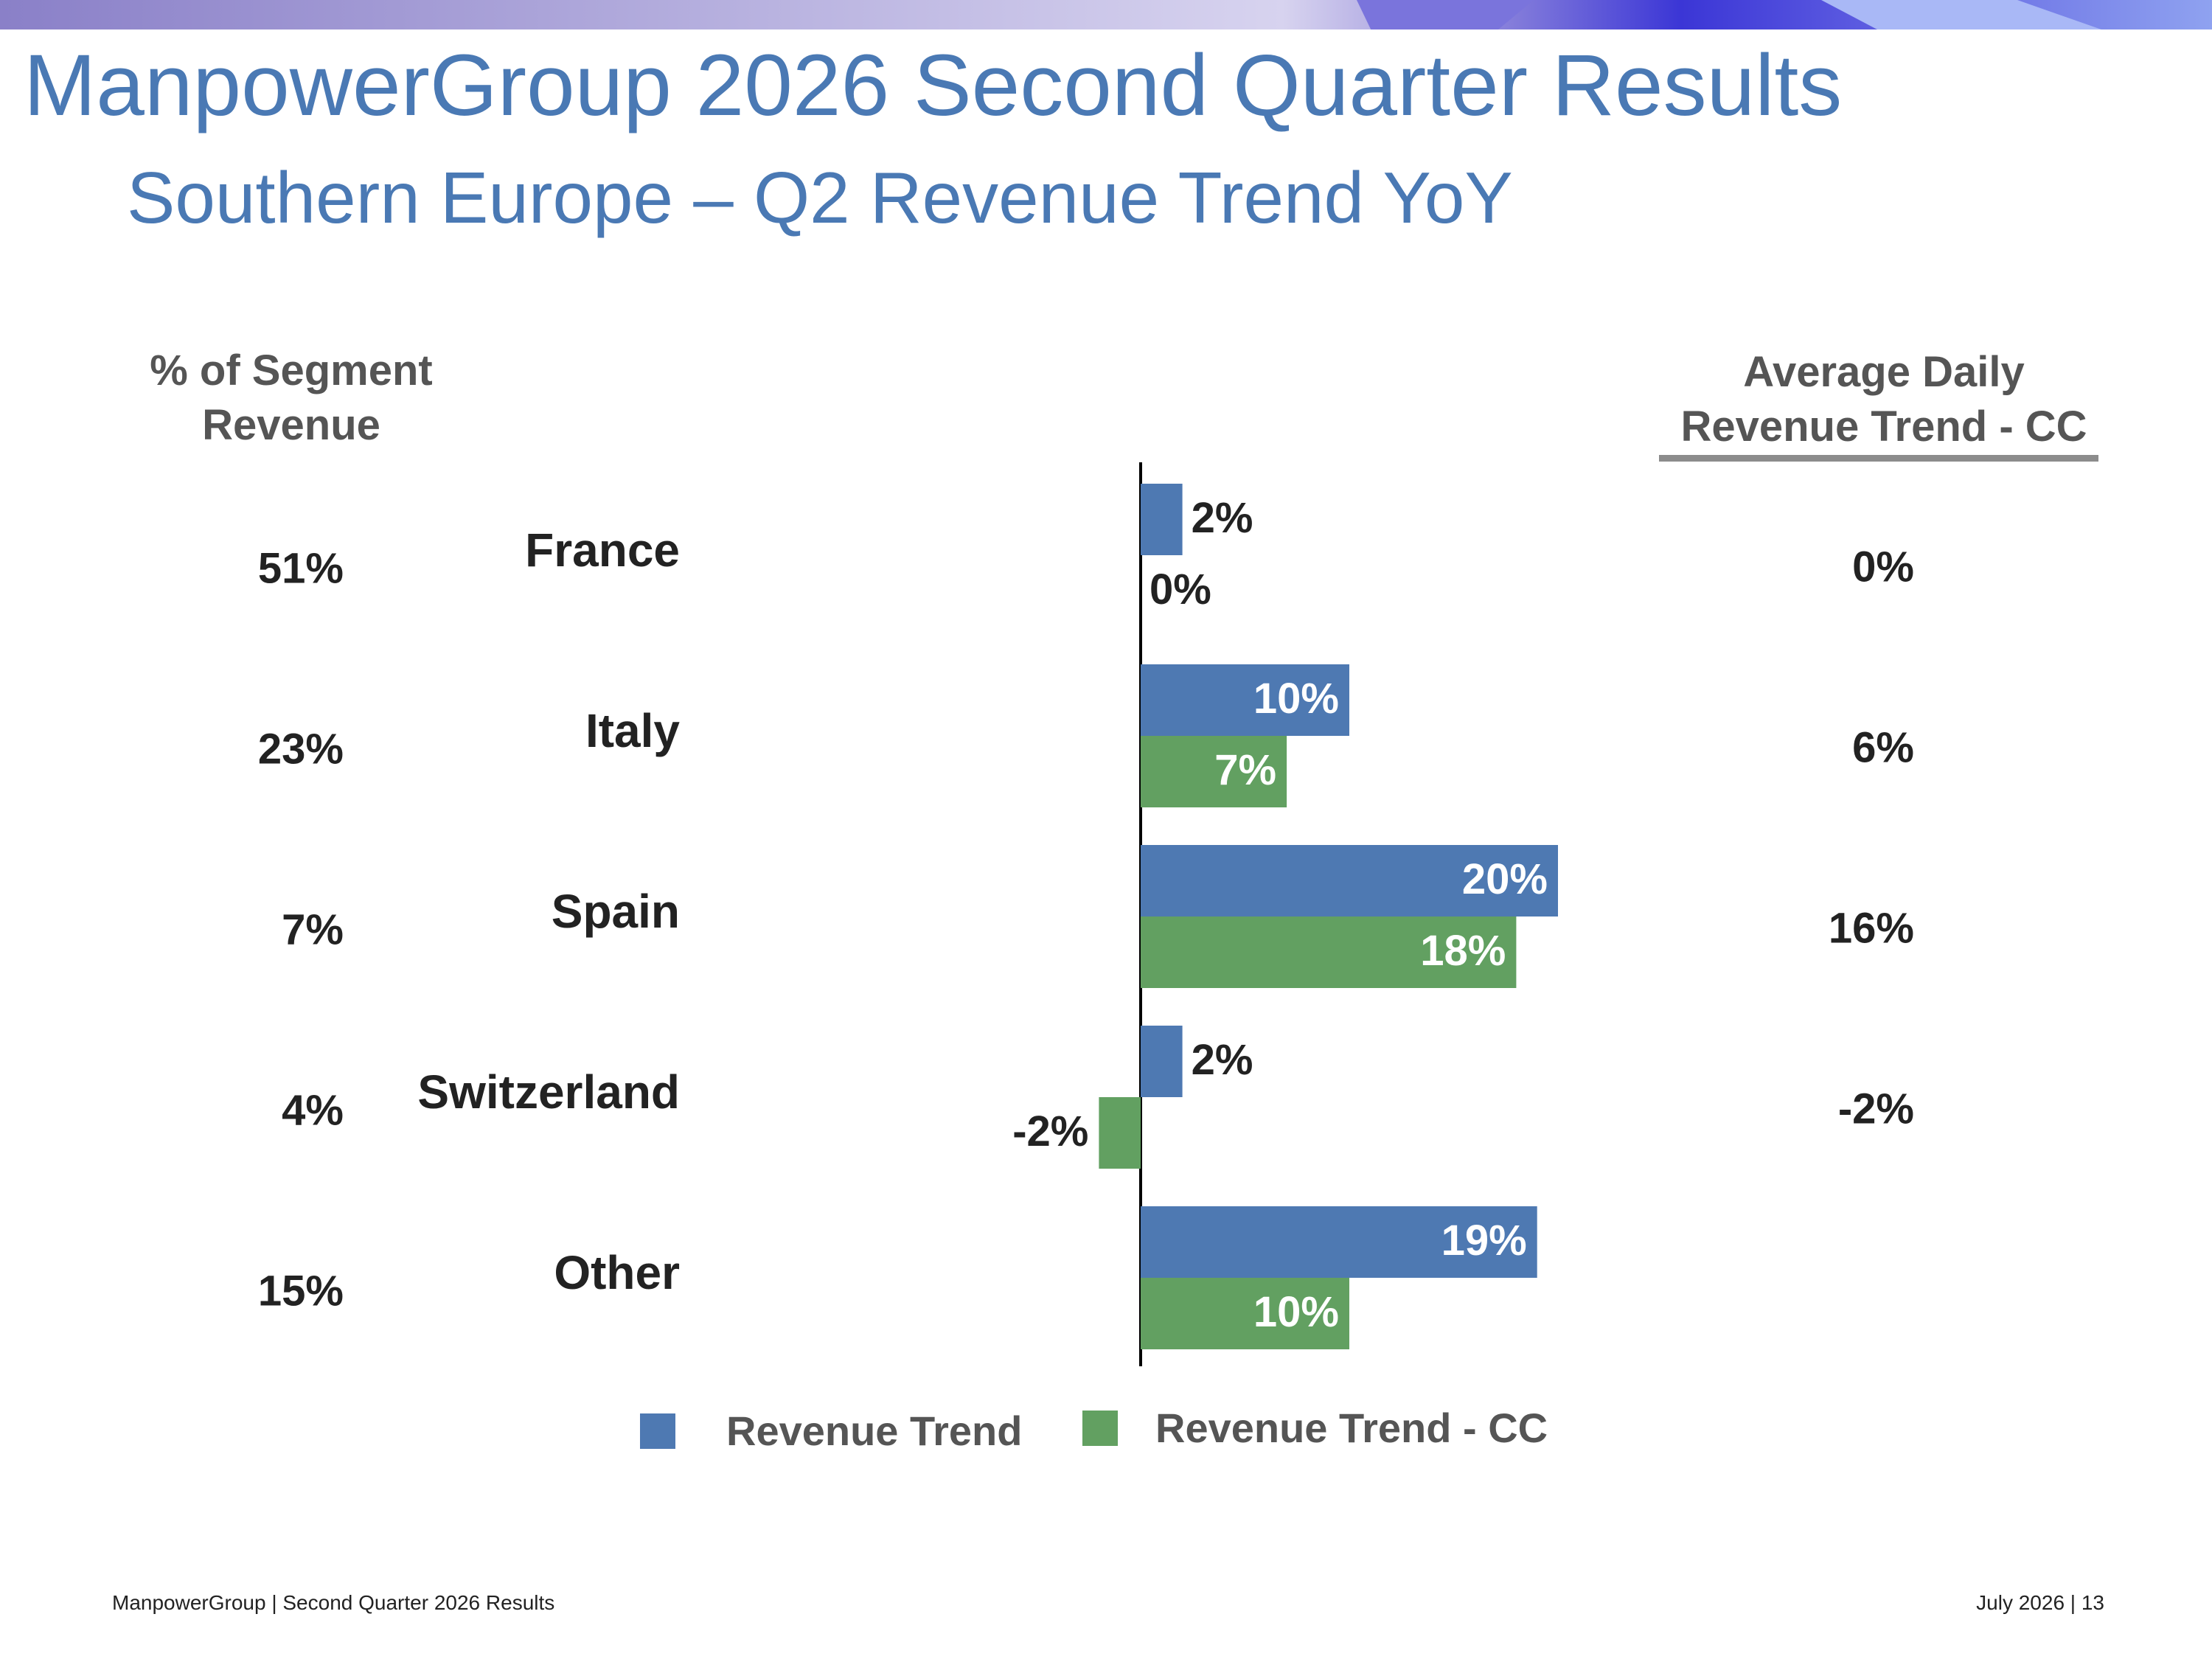 The width and height of the screenshot is (2212, 1659). Describe the element at coordinates (1505, 879) in the screenshot. I see `data-label: 20%` at that location.